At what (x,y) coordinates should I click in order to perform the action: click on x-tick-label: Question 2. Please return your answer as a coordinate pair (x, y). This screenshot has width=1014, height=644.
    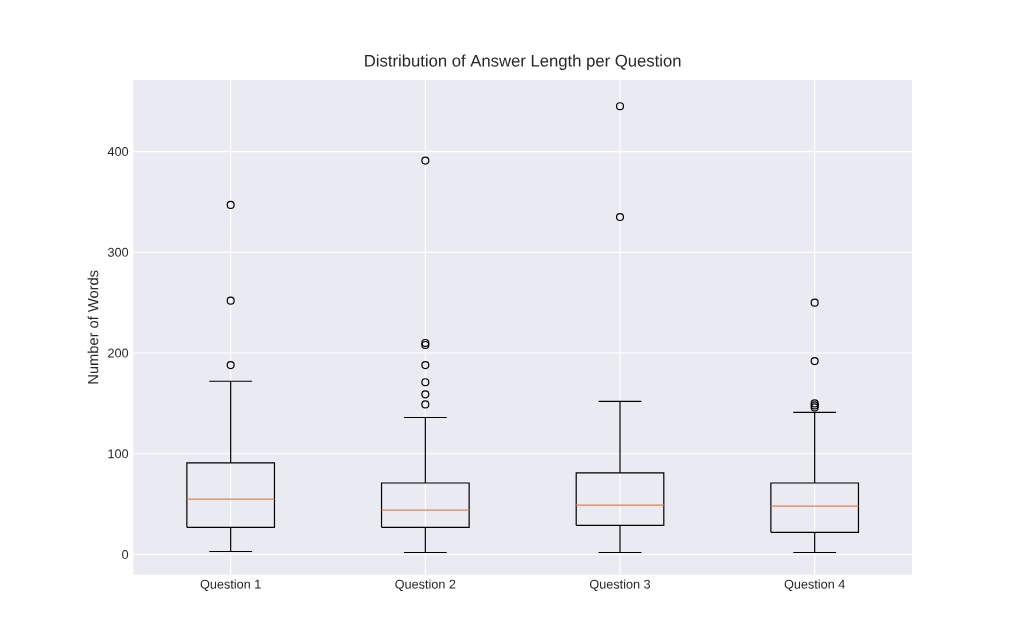
    Looking at the image, I should click on (425, 585).